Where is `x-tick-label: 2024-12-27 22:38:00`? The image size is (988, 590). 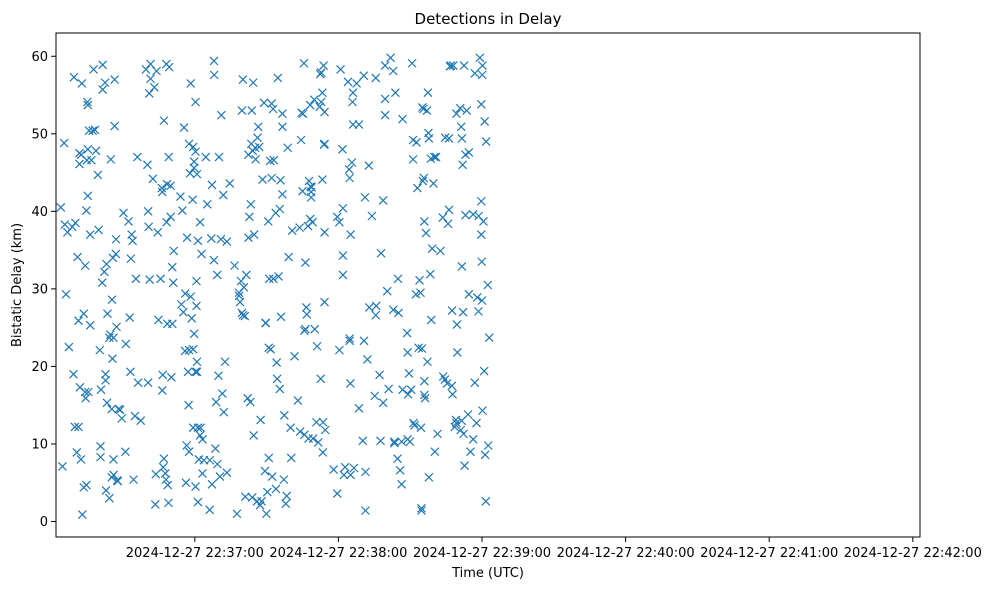
x-tick-label: 2024-12-27 22:38:00 is located at coordinates (338, 553).